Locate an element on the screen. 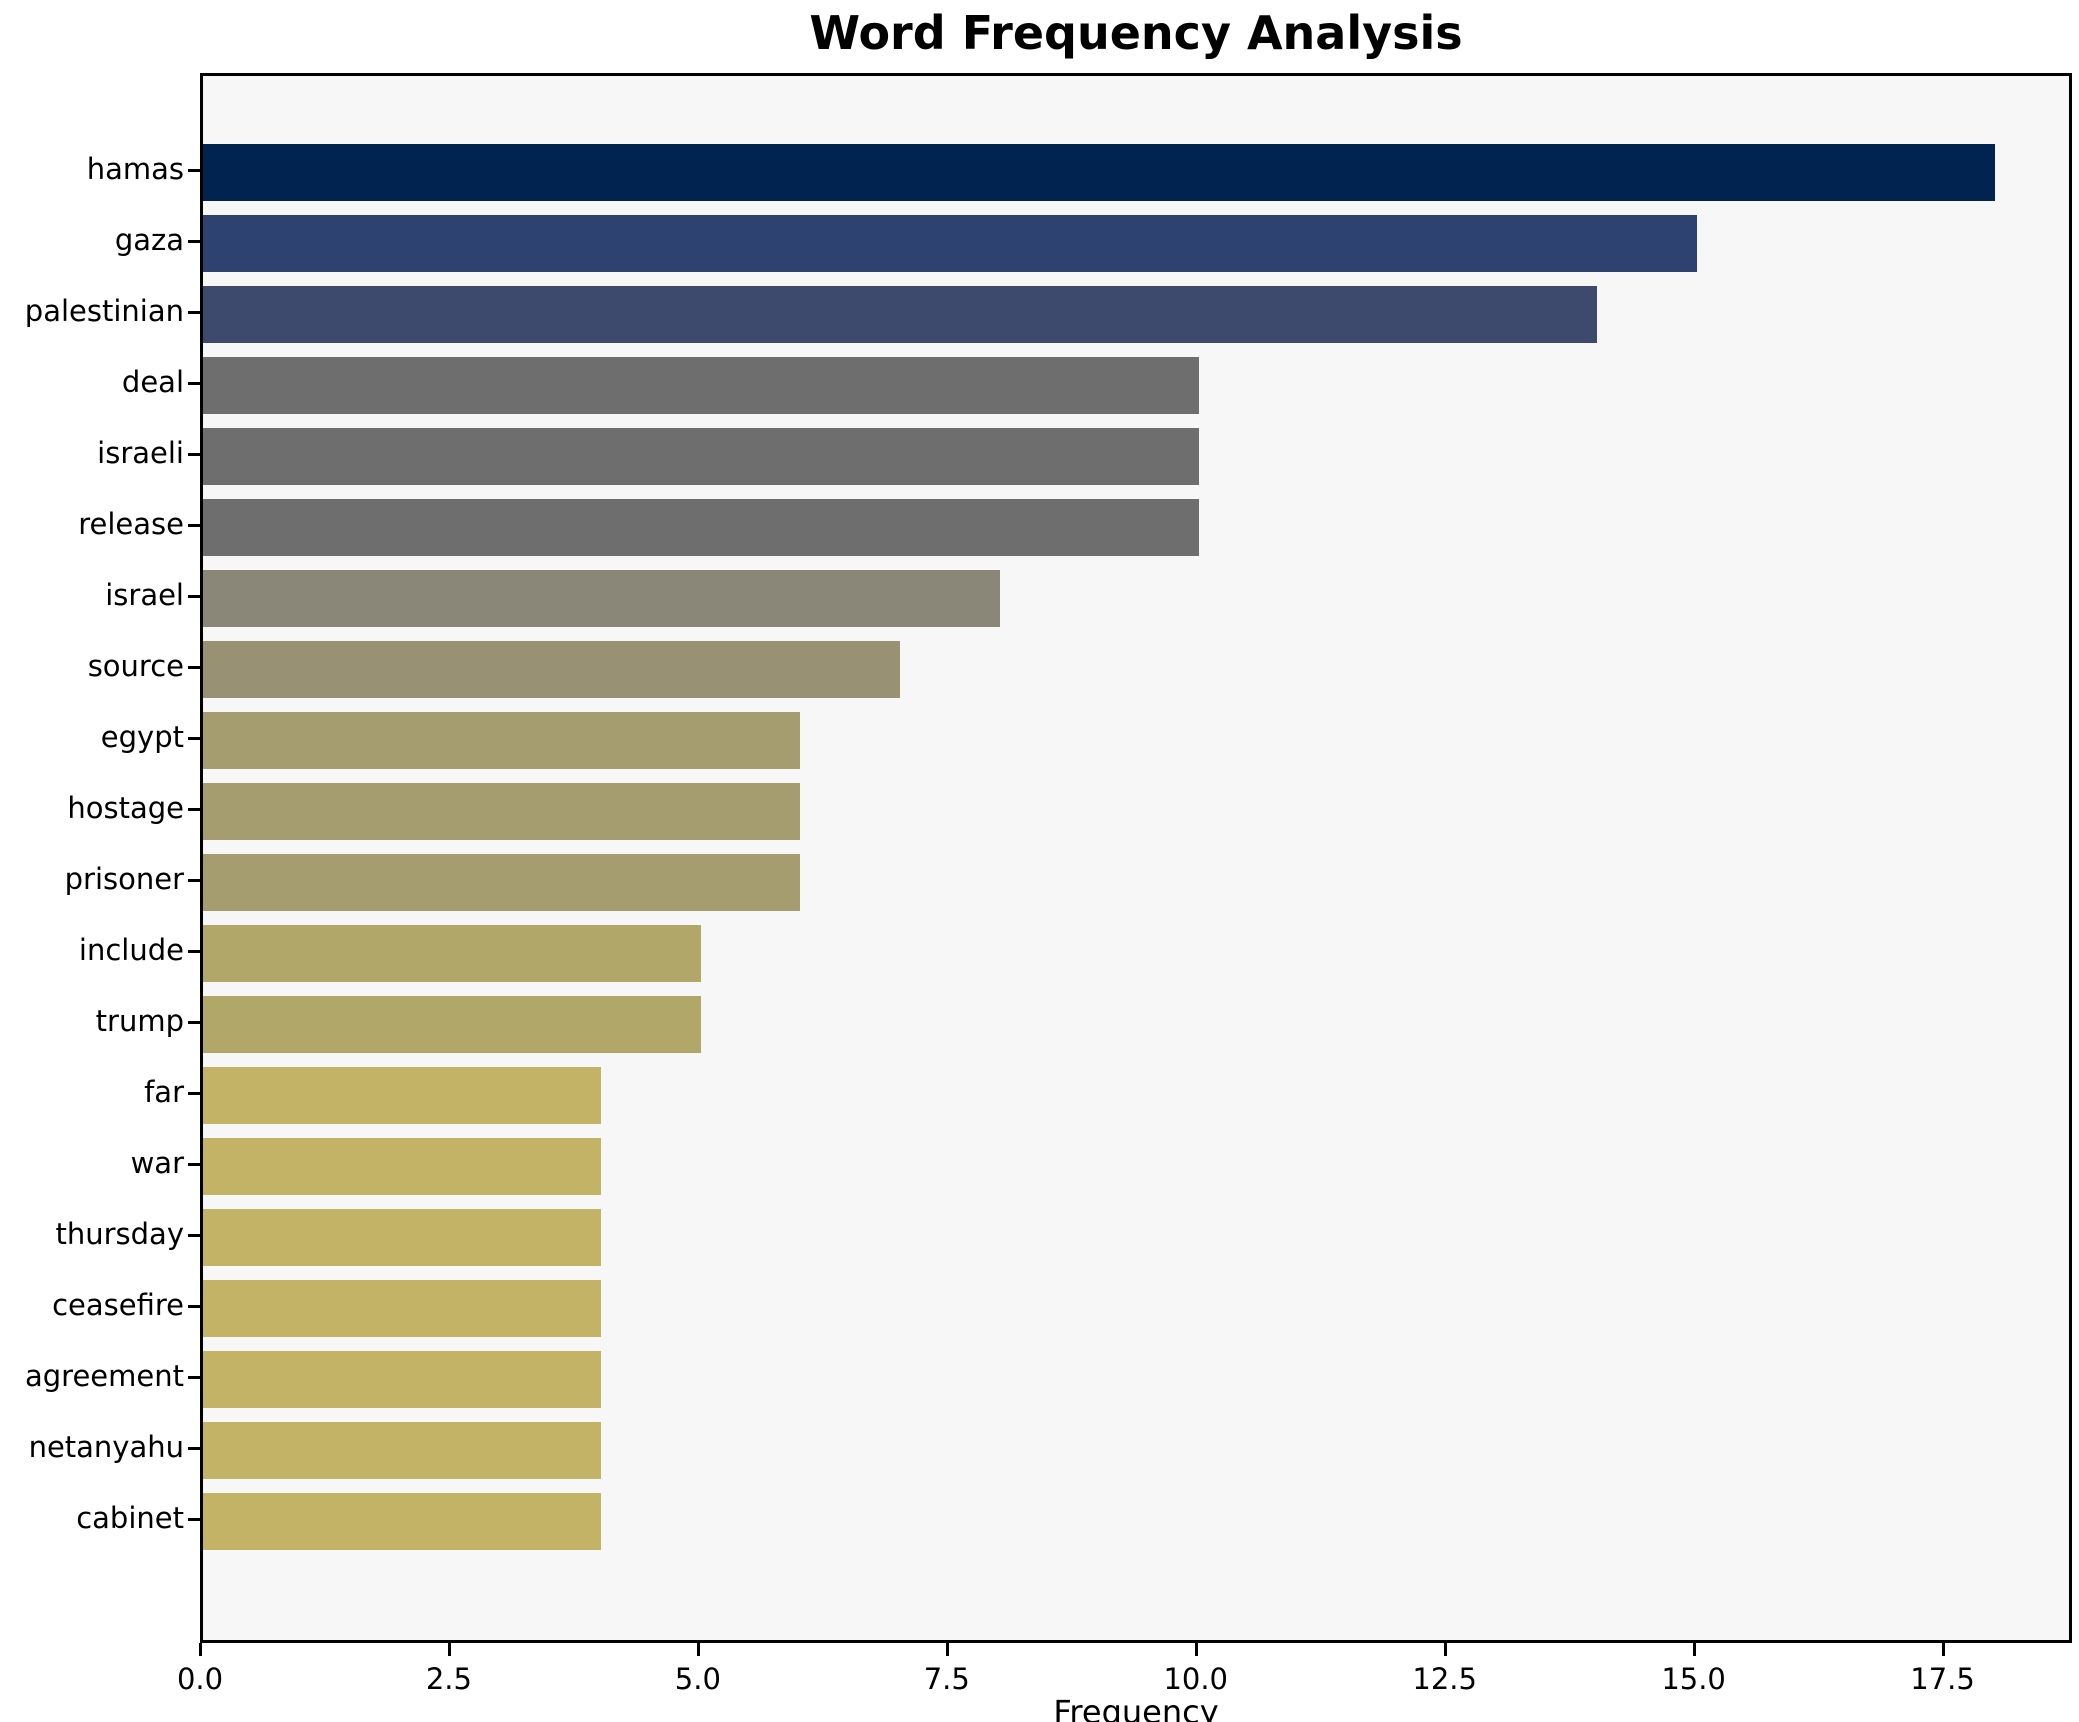  bar-hamas is located at coordinates (1099, 172).